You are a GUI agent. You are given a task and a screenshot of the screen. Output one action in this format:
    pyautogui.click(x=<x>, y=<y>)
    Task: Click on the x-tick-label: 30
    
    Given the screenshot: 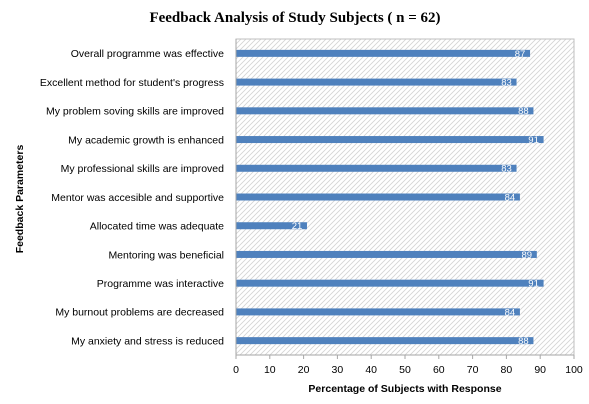 What is the action you would take?
    pyautogui.click(x=338, y=370)
    